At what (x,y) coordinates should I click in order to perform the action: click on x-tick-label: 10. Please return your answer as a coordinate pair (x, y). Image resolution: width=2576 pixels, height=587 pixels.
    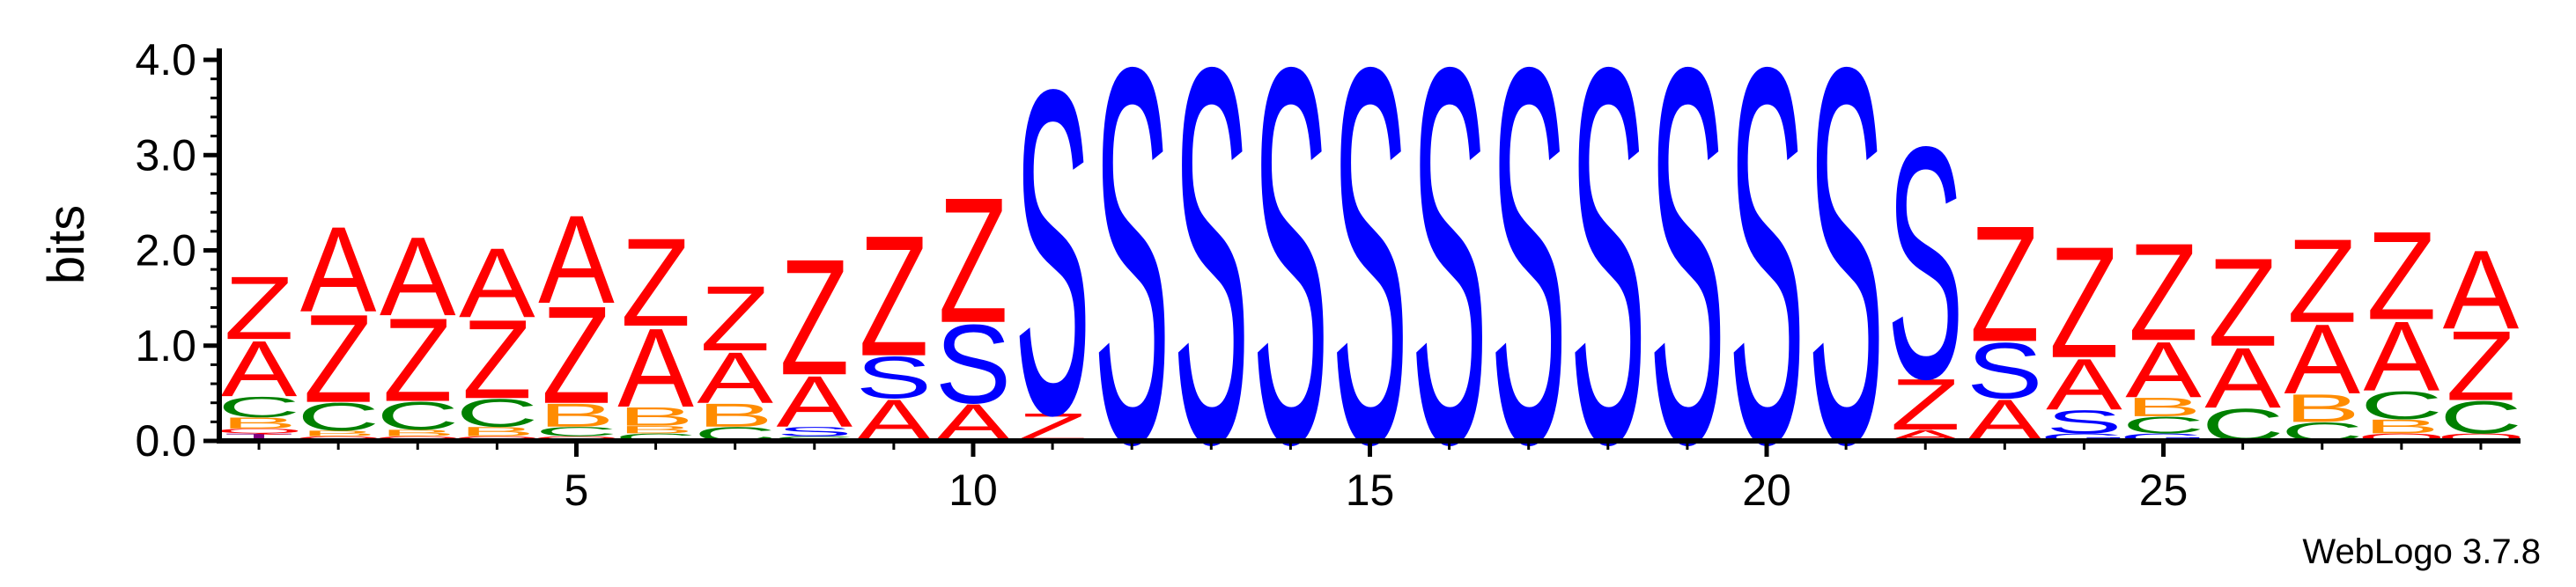
    Looking at the image, I should click on (973, 491).